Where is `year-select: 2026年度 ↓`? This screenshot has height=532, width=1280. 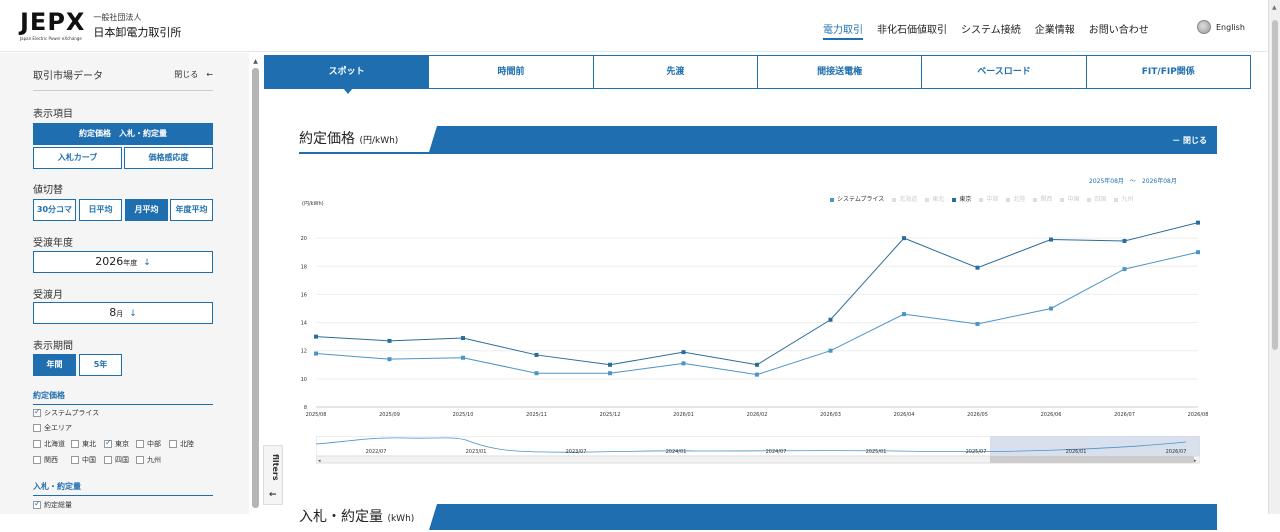 year-select: 2026年度 ↓ is located at coordinates (123, 262).